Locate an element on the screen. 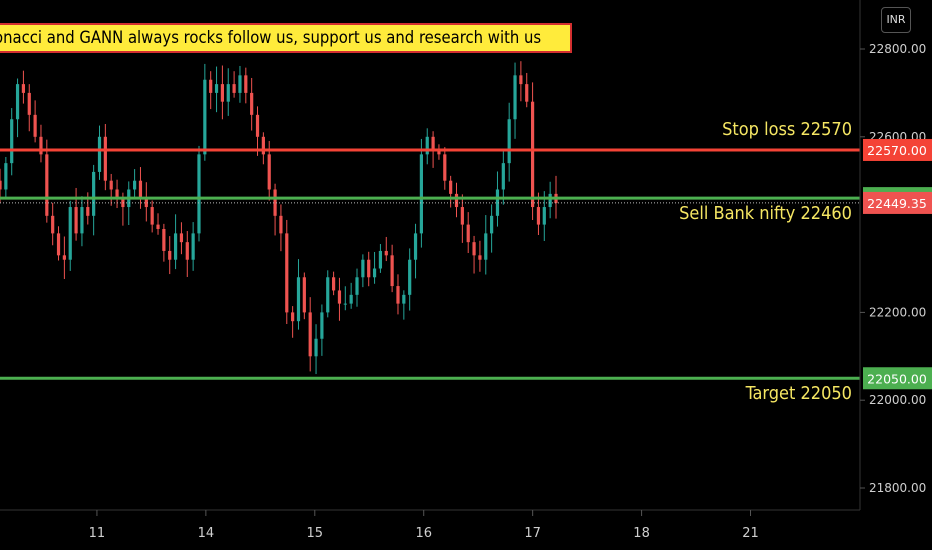  price-label-text-last: 22449.35 is located at coordinates (897, 203).